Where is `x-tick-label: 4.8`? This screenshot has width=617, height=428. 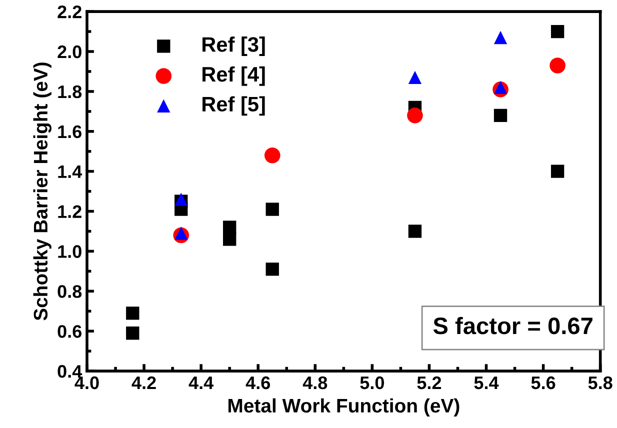
x-tick-label: 4.8 is located at coordinates (315, 383).